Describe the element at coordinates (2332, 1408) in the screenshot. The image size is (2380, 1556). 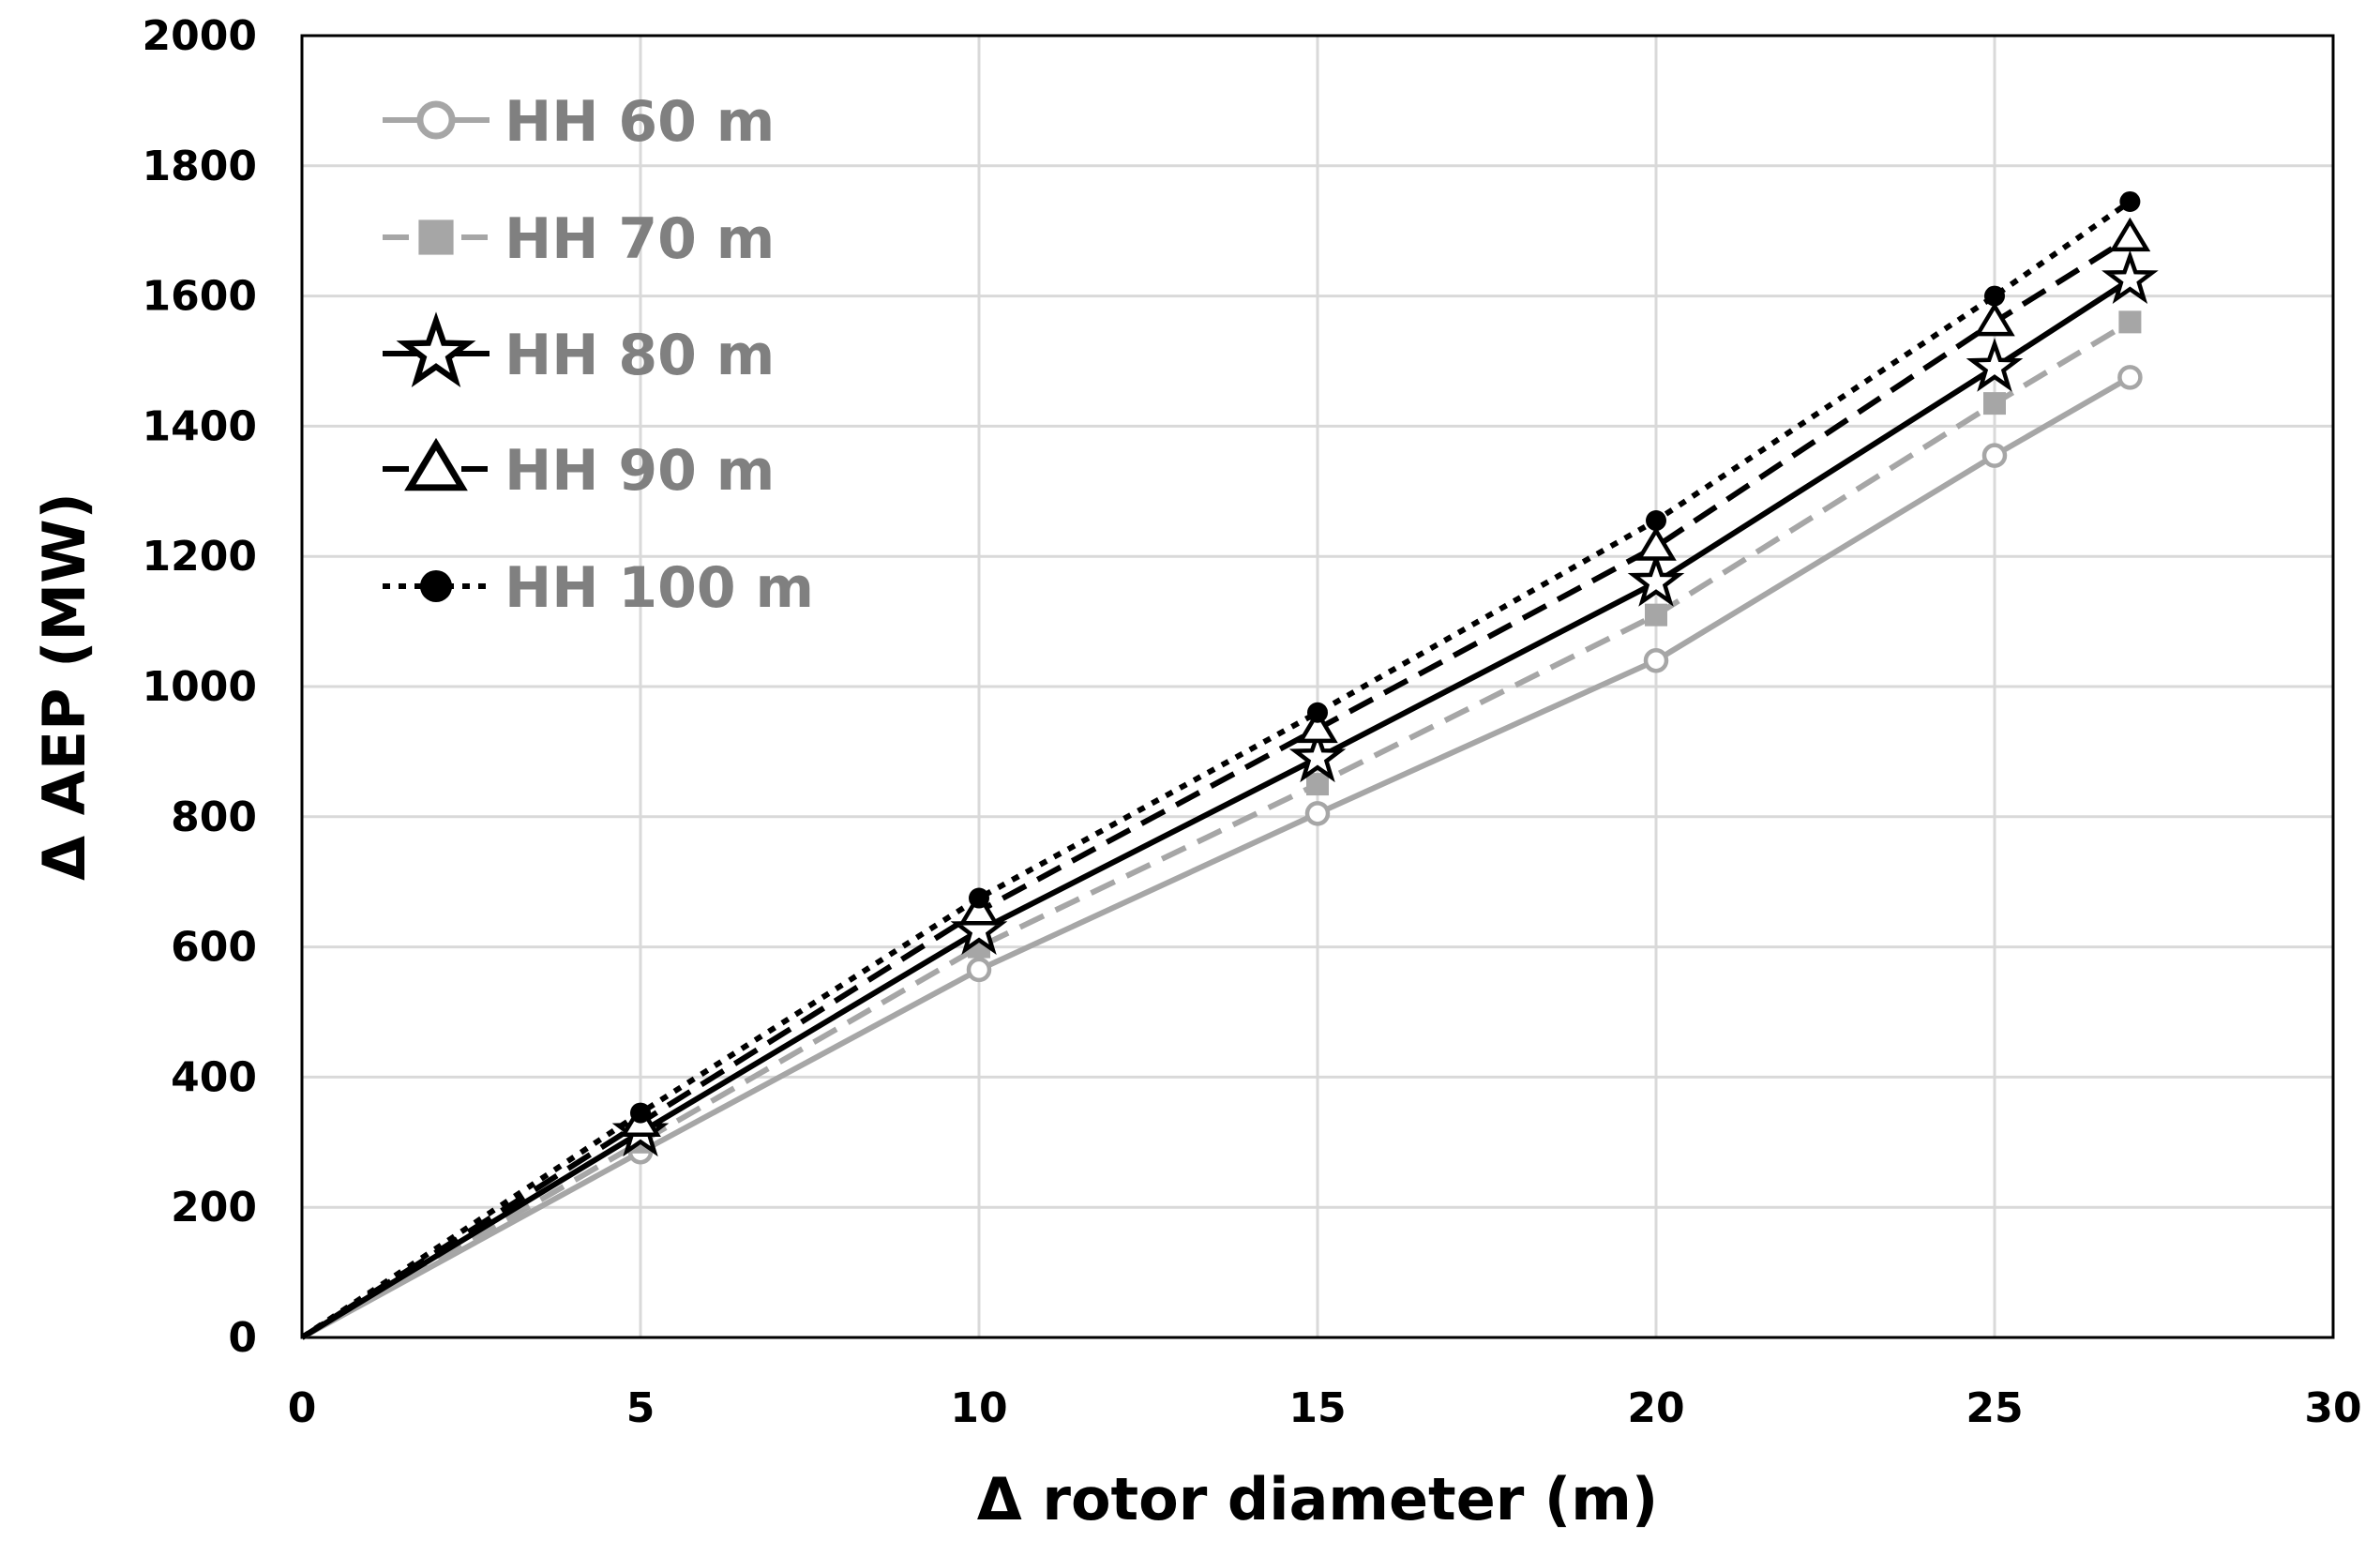
I see `x-tick-label: 30` at that location.